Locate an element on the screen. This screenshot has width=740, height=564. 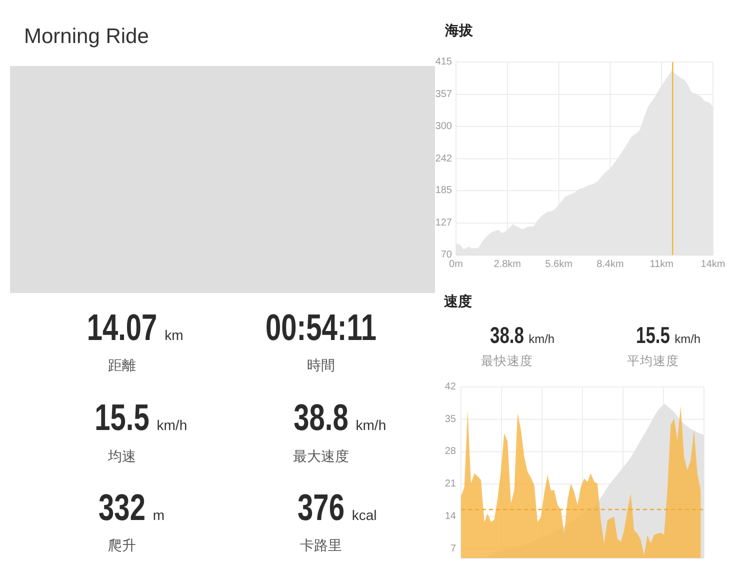
y-tick-label: 70 is located at coordinates (446, 255).